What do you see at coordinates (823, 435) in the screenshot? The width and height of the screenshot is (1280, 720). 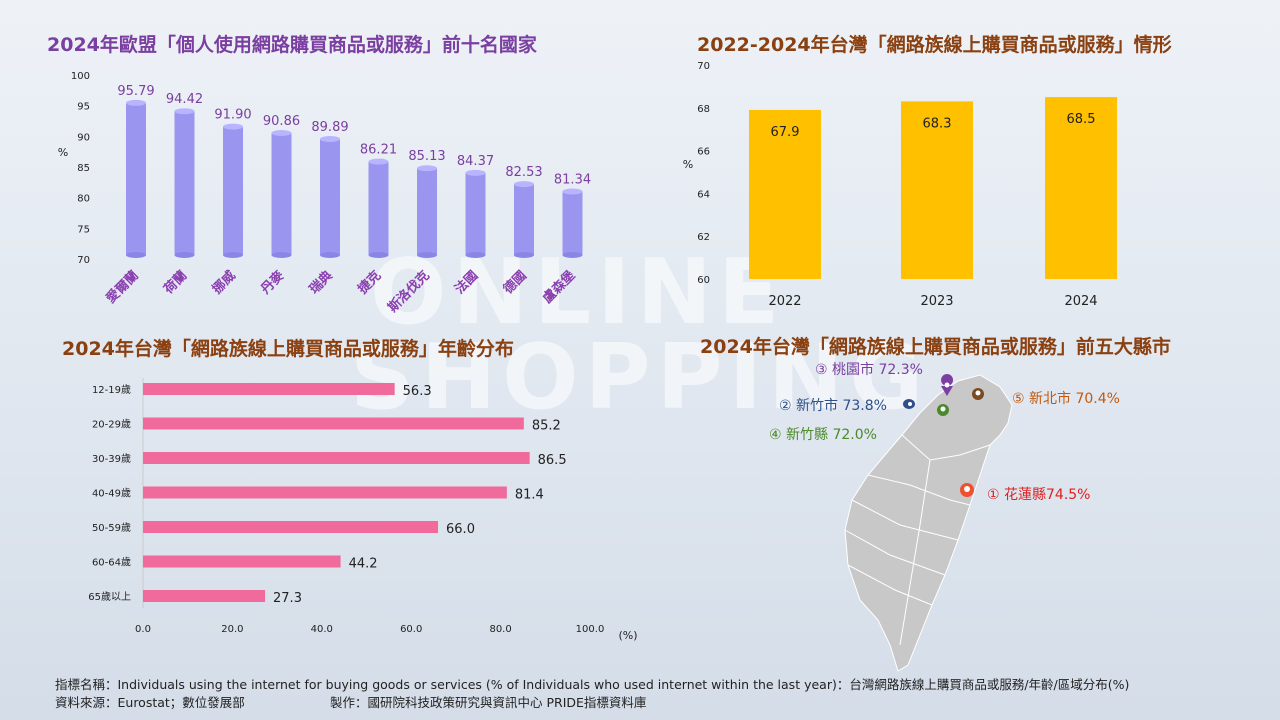 I see `label-hsinchu-county: ④ 新竹縣 72.0%` at bounding box center [823, 435].